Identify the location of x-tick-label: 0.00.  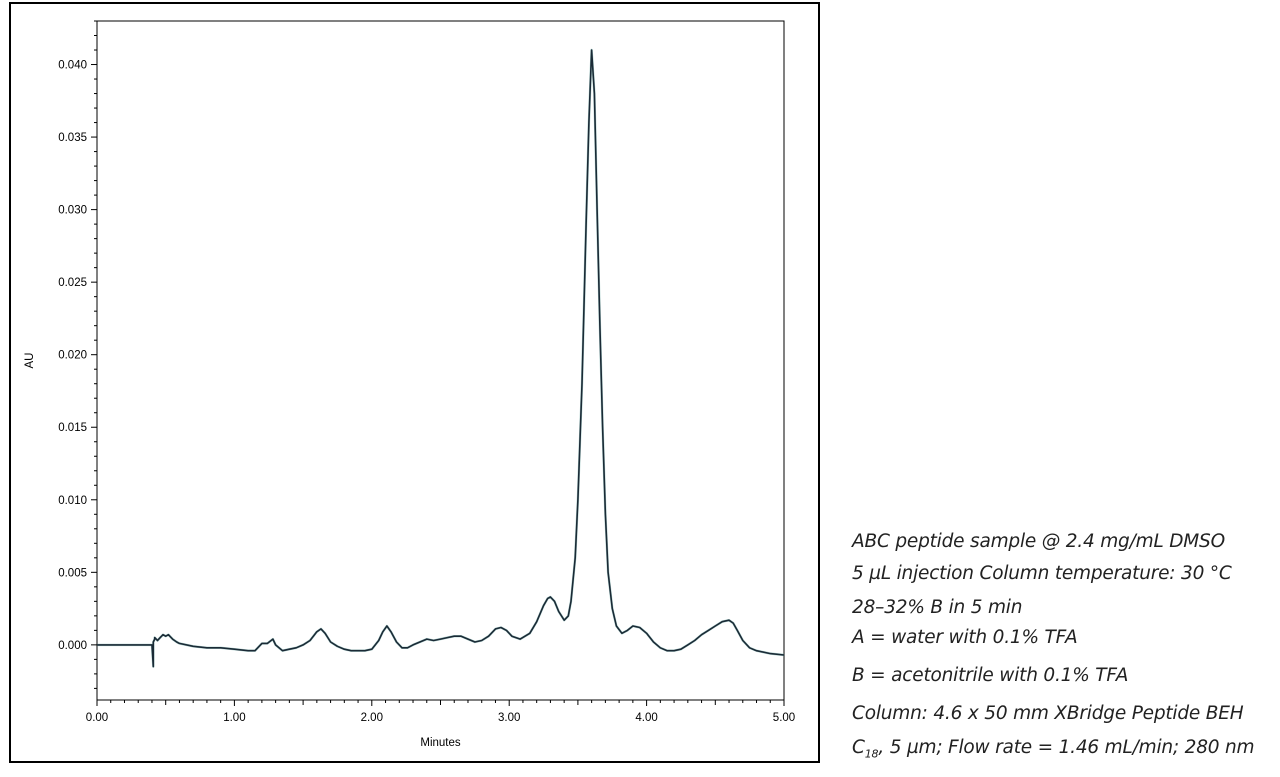
(97, 718).